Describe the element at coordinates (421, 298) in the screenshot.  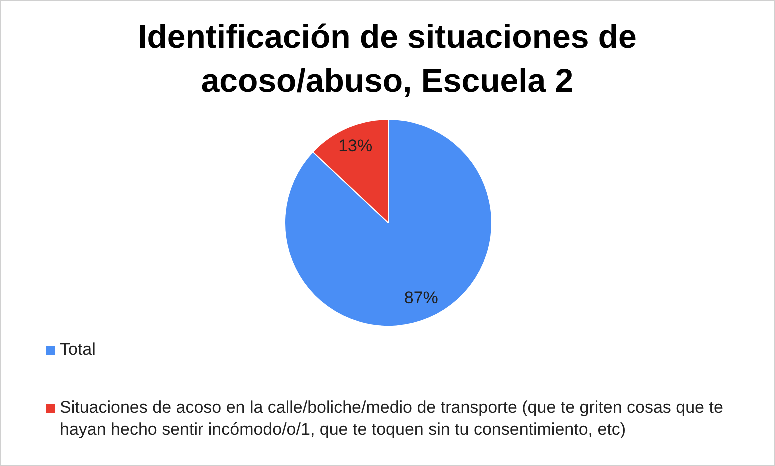
I see `data-label: 87%` at that location.